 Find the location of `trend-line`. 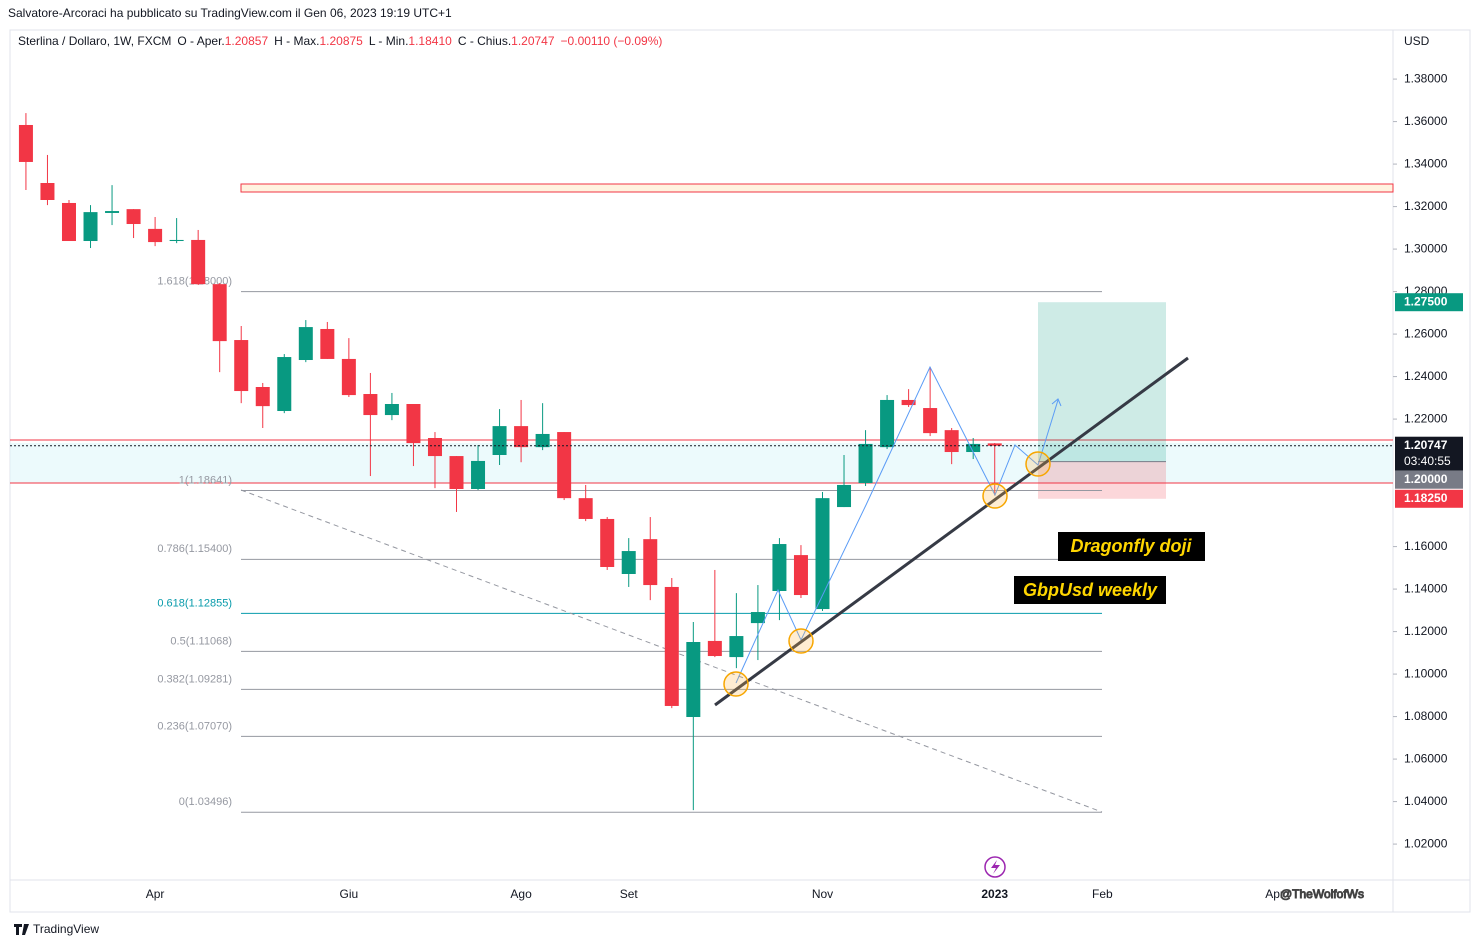

trend-line is located at coordinates (951, 531).